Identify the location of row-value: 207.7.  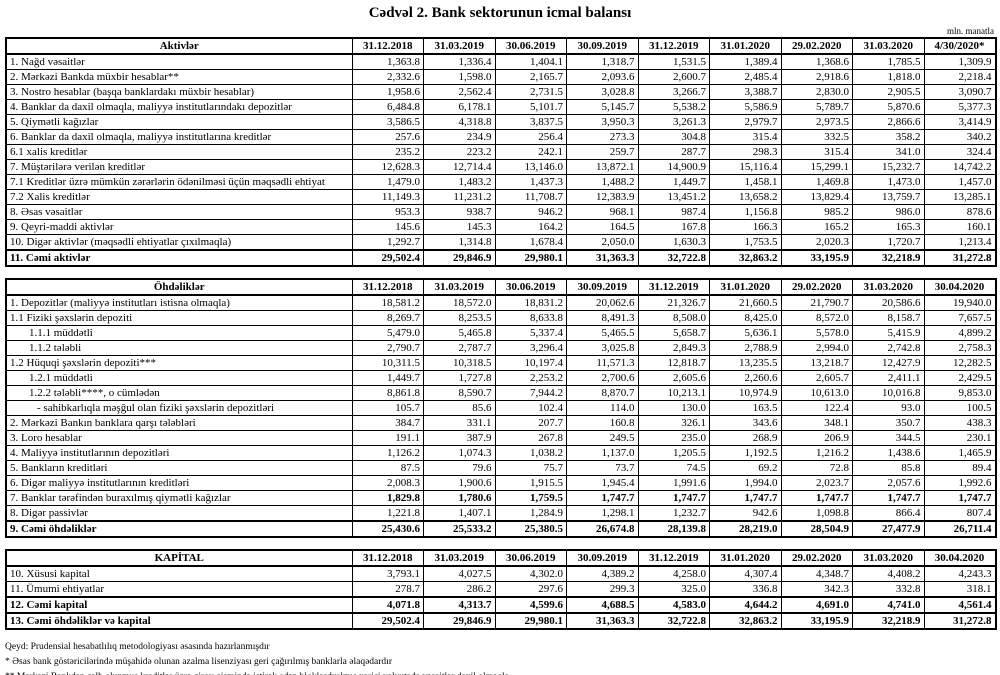
(530, 423).